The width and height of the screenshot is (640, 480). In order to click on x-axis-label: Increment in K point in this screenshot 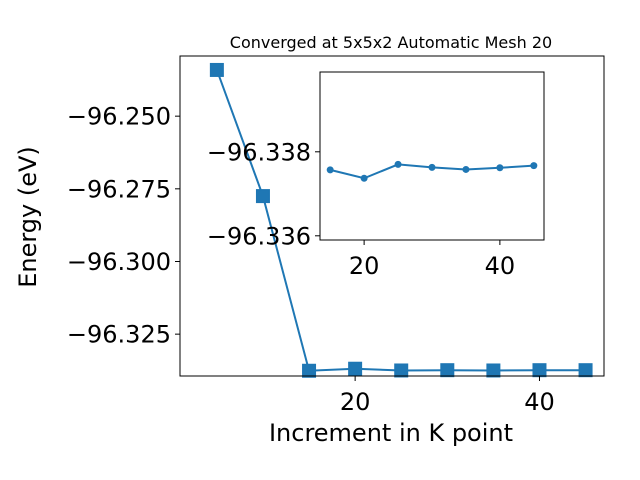, I will do `click(391, 433)`.